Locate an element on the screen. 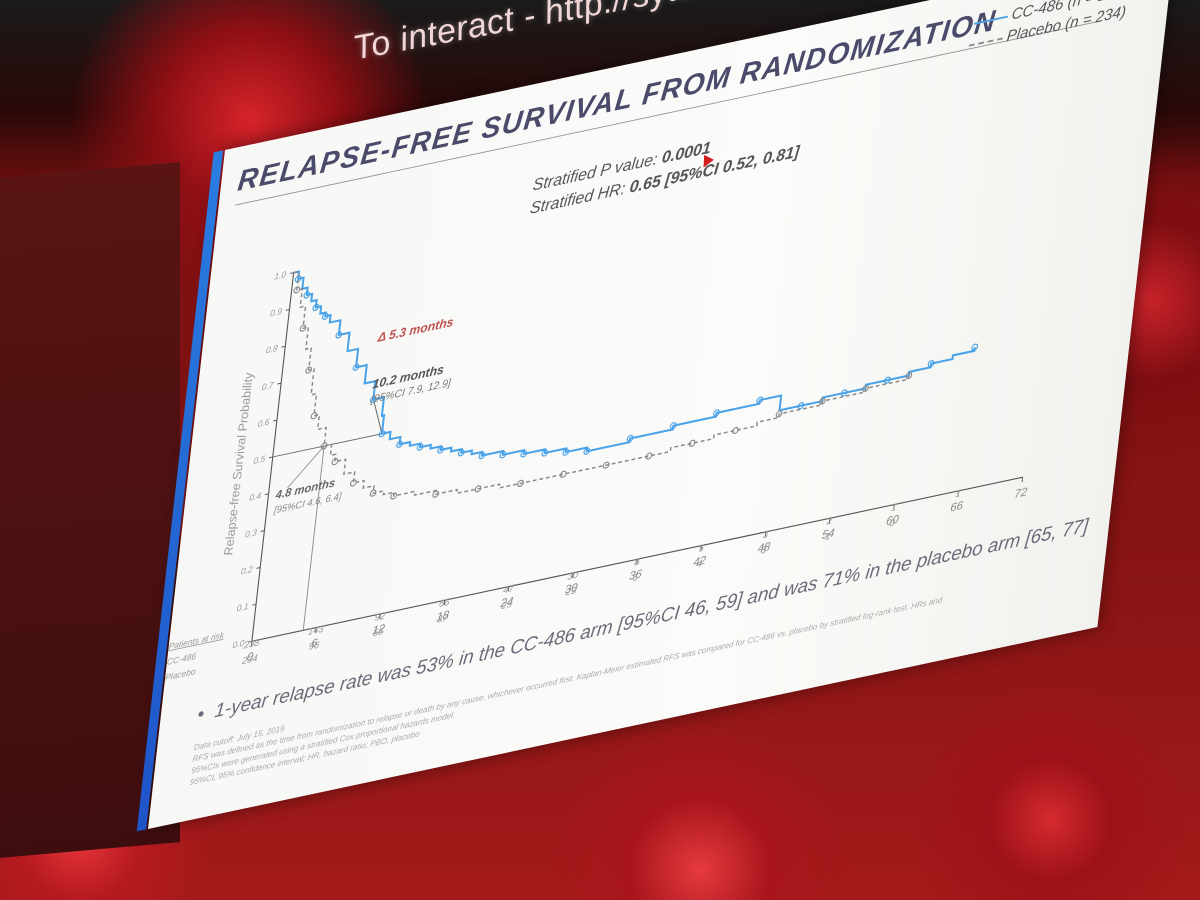 The height and width of the screenshot is (900, 1200). risk-cell-placebo: 234 is located at coordinates (249, 660).